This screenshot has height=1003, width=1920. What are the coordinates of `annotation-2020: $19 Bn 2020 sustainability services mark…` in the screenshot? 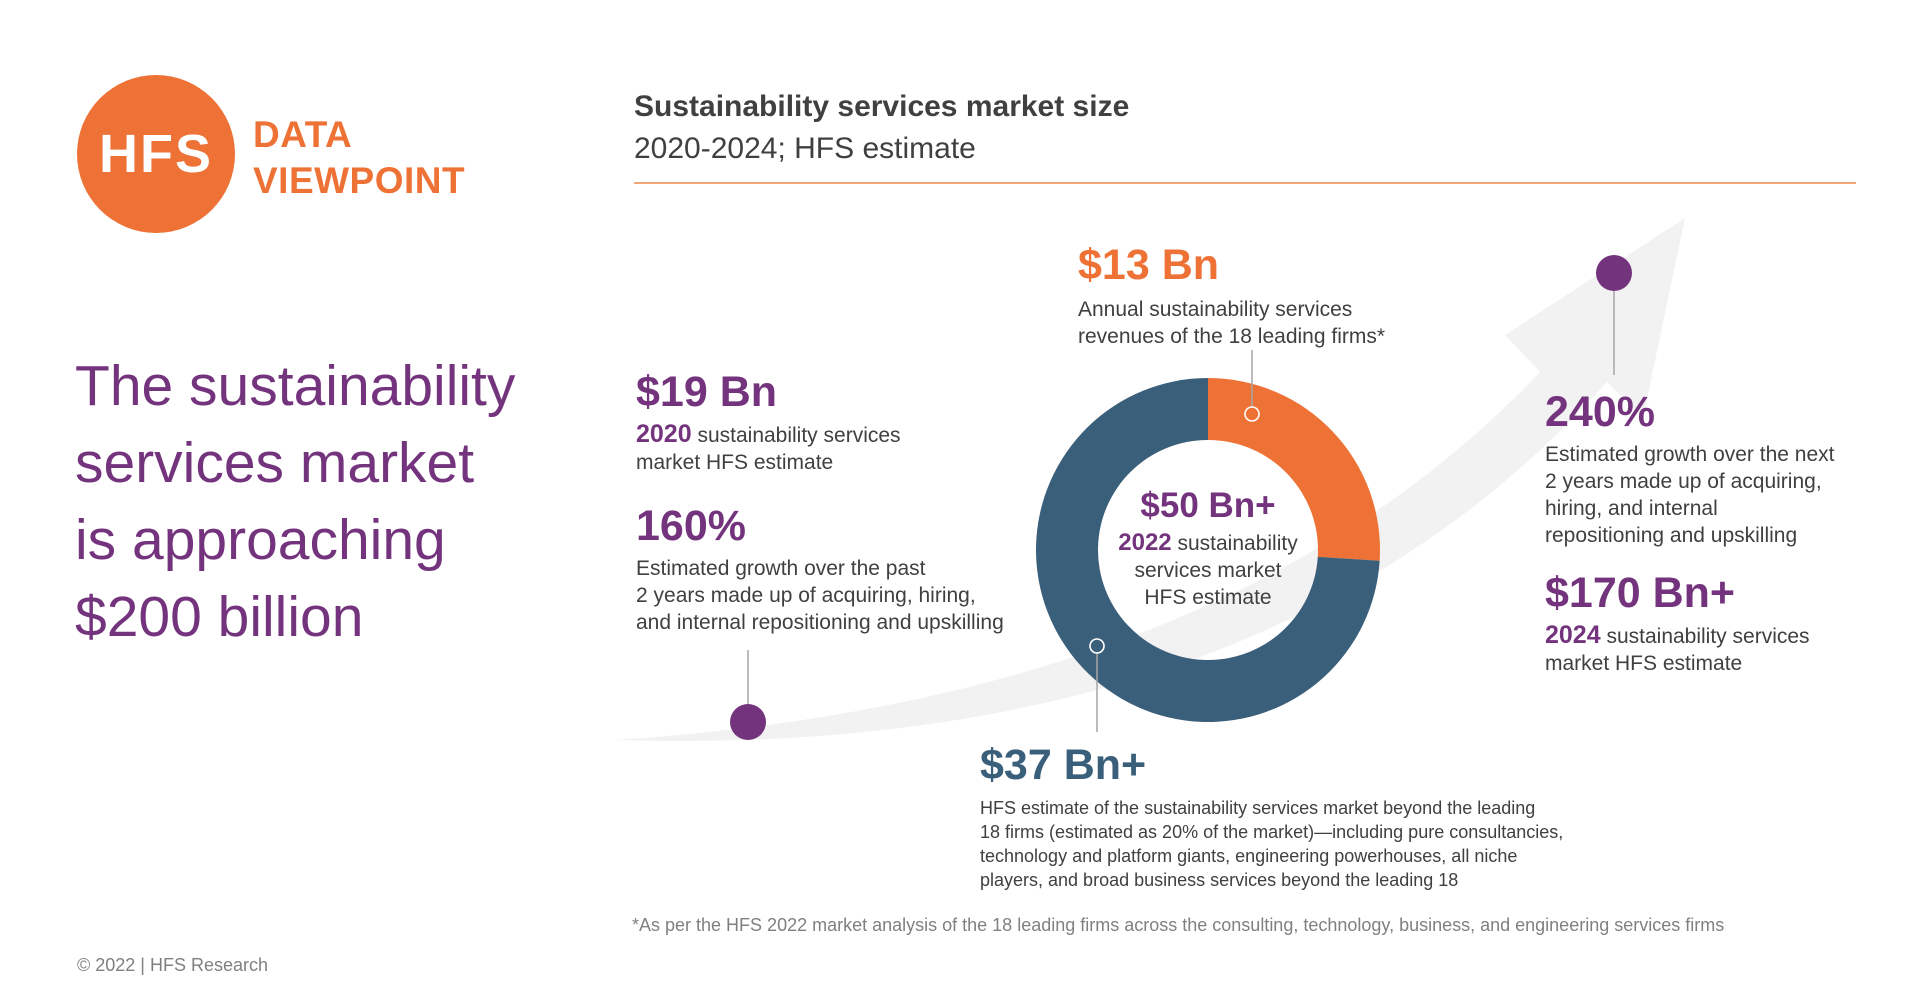 It's located at (768, 421).